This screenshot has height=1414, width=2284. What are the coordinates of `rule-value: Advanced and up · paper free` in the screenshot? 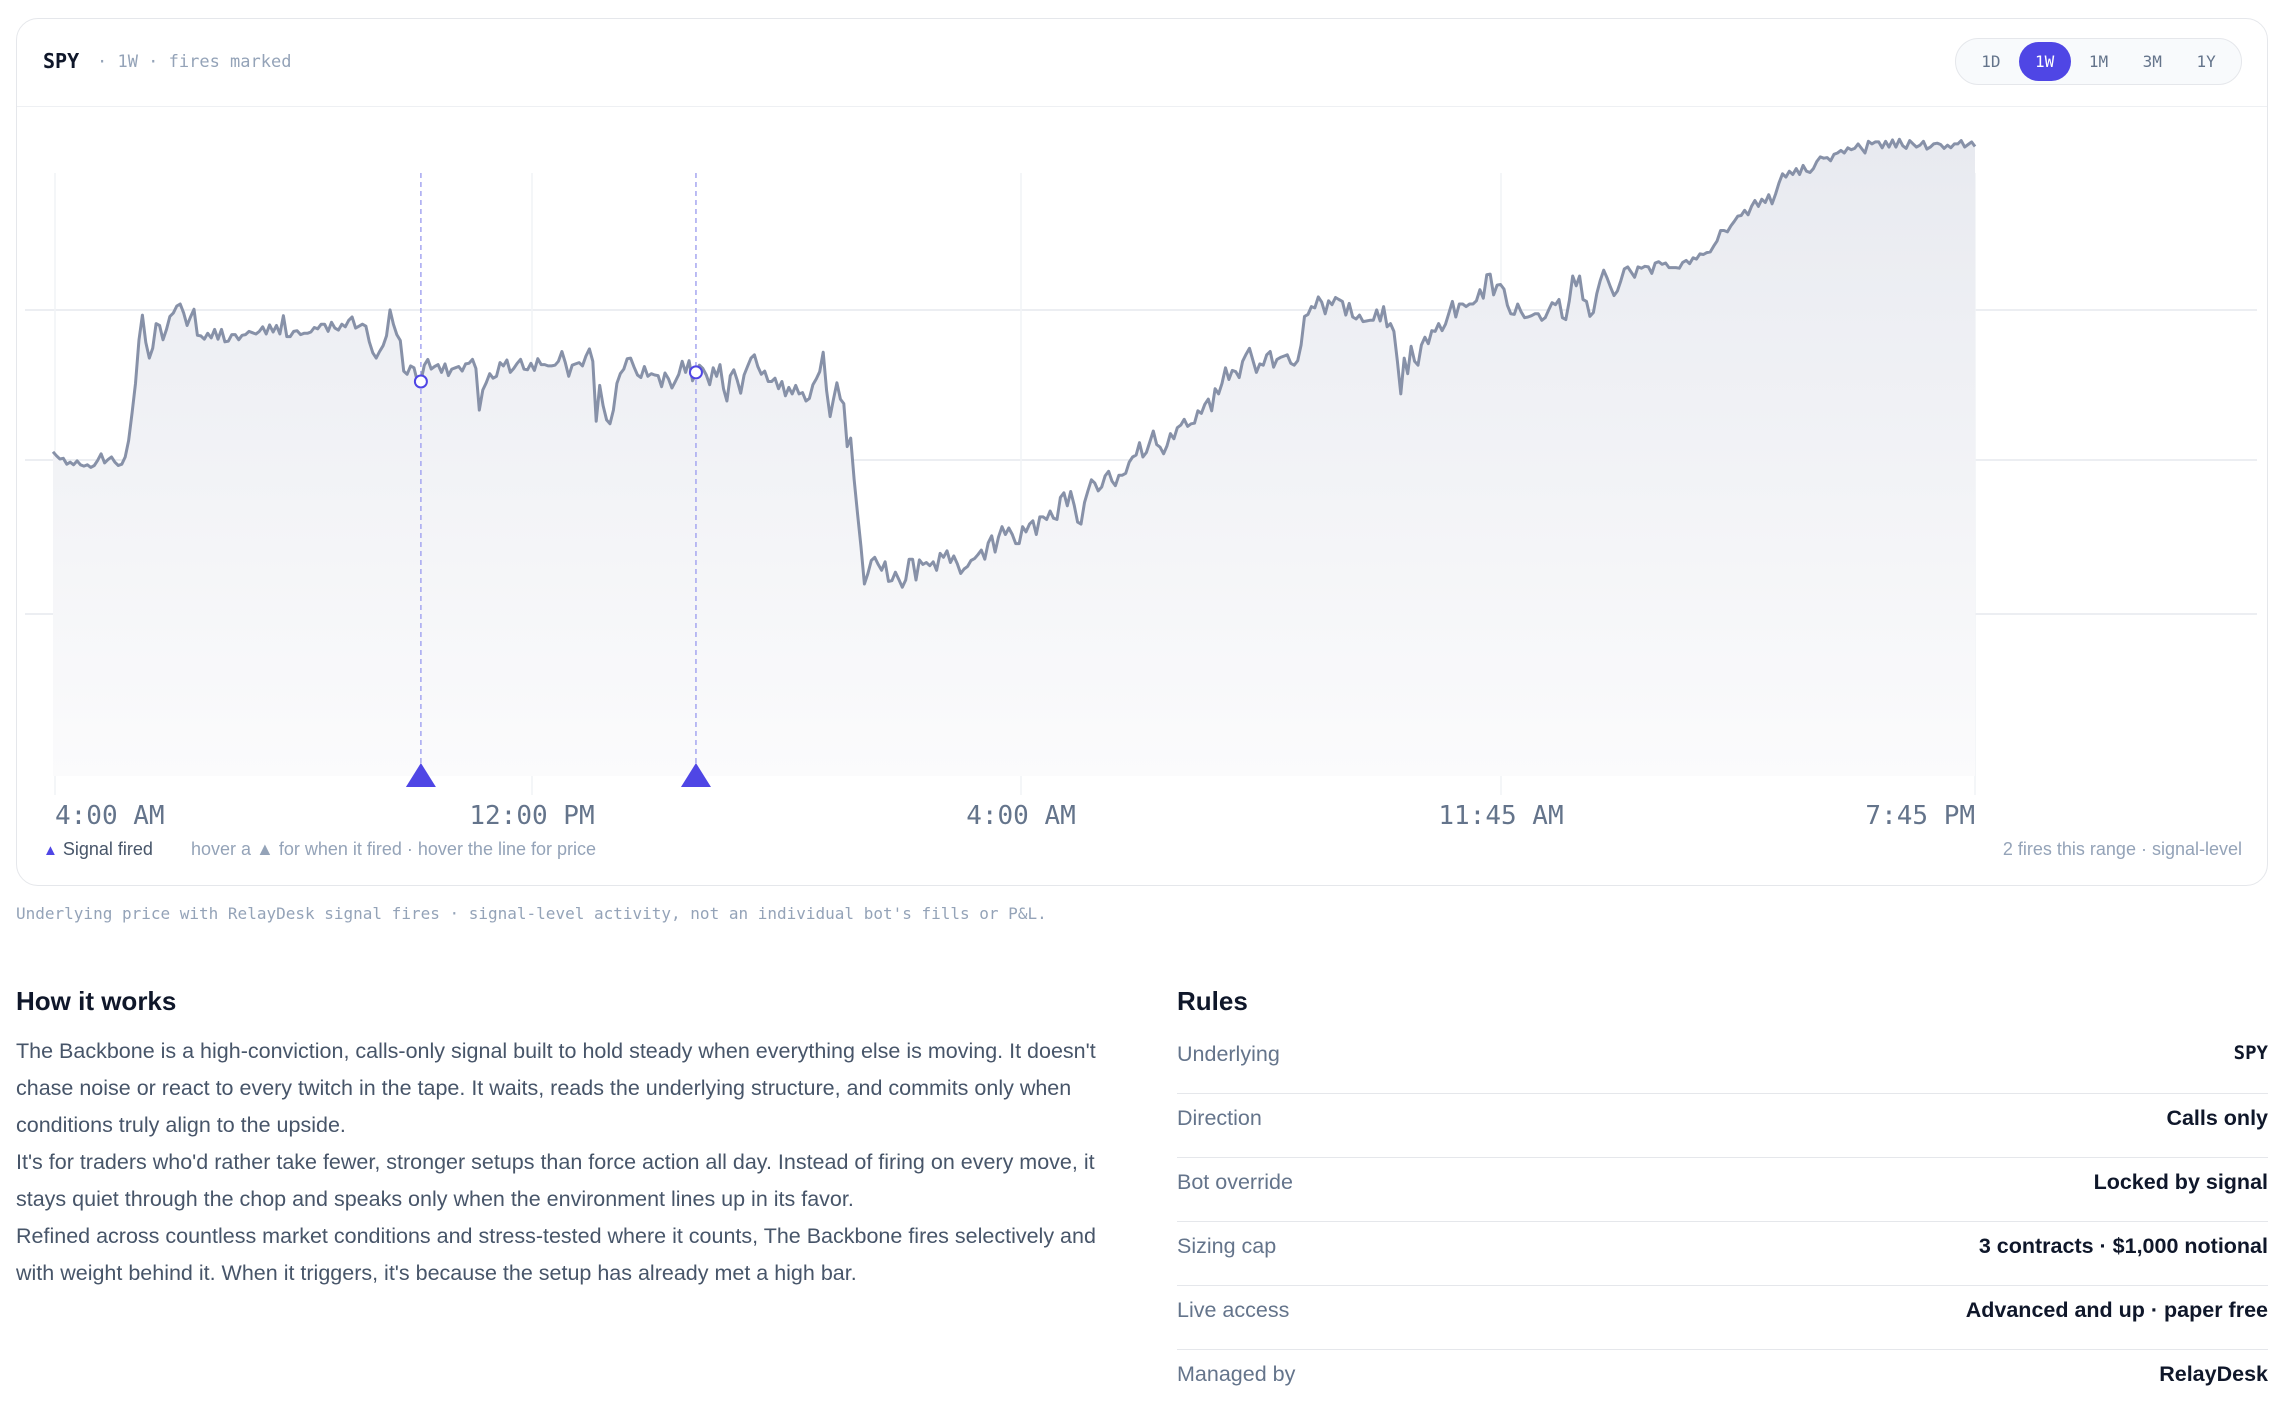 It's located at (2116, 1310).